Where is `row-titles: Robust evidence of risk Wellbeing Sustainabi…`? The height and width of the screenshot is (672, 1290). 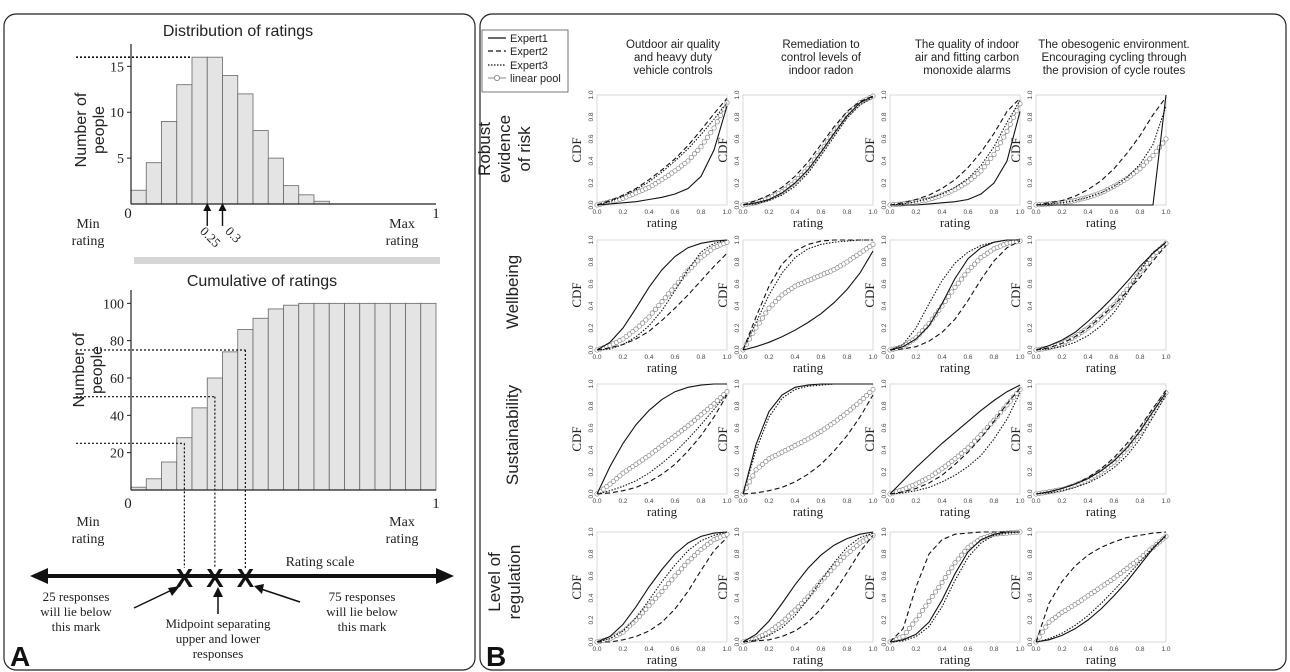 row-titles: Robust evidence of risk Wellbeing Sustainabi… is located at coordinates (504, 367).